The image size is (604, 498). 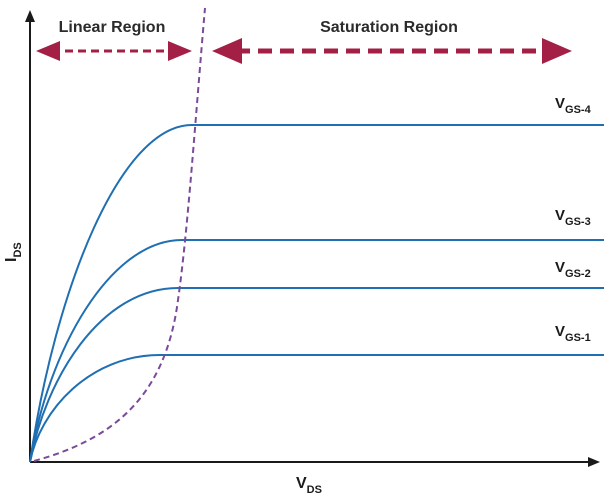 I want to click on x-axis-label-sub: DS, so click(x=314, y=490).